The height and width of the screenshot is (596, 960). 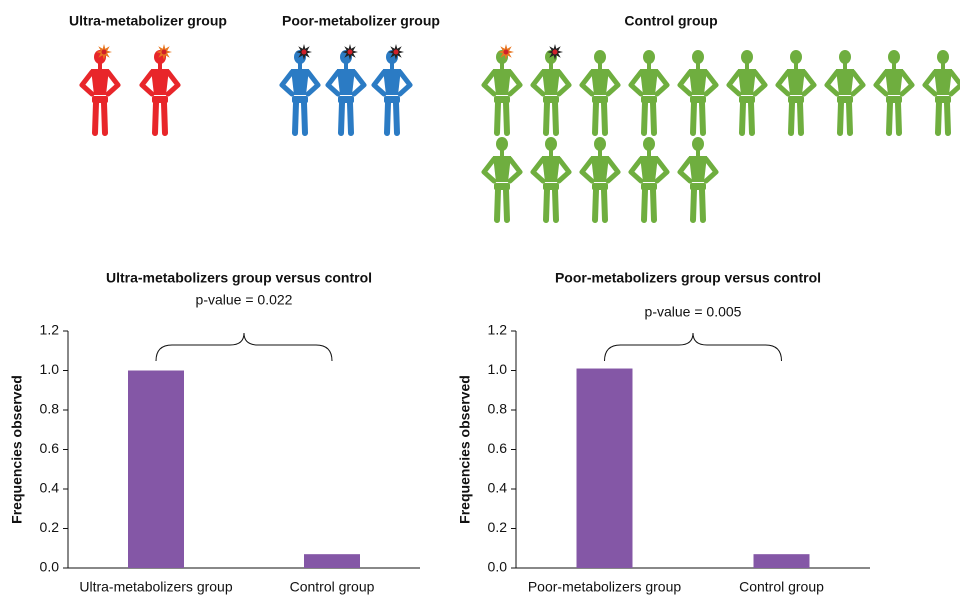 What do you see at coordinates (50, 409) in the screenshot?
I see `y-tick-label: 0.8` at bounding box center [50, 409].